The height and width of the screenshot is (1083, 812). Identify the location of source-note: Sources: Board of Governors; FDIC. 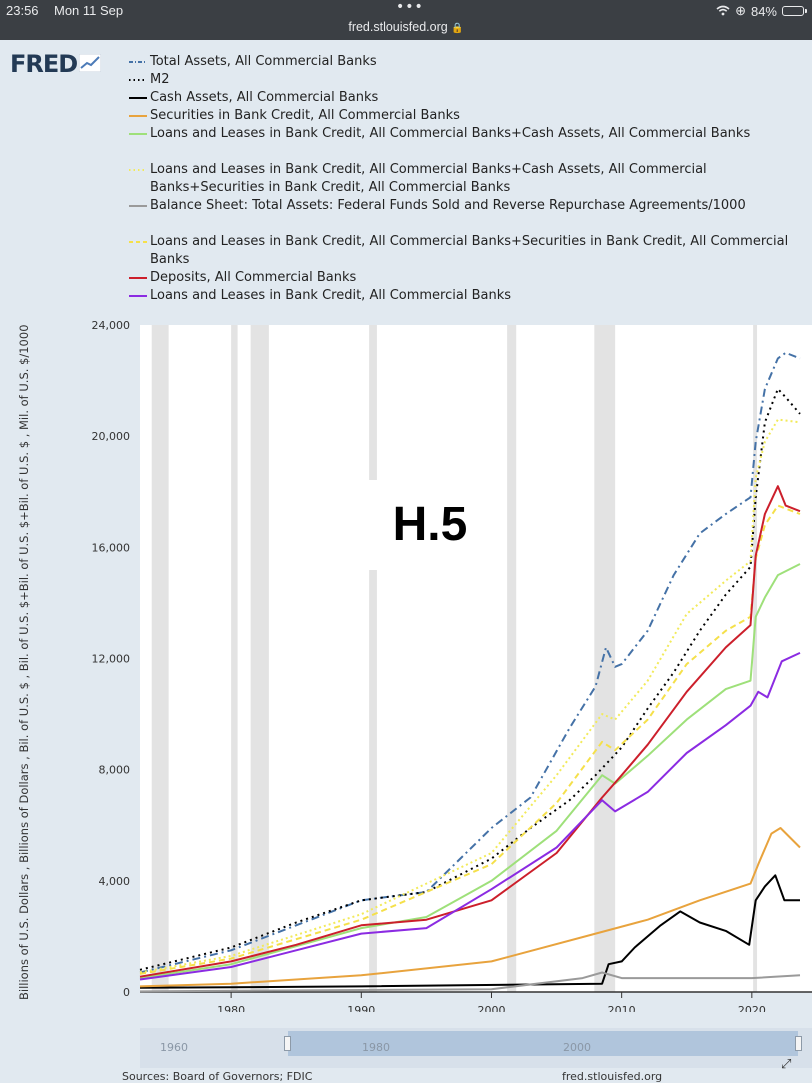
(217, 1076).